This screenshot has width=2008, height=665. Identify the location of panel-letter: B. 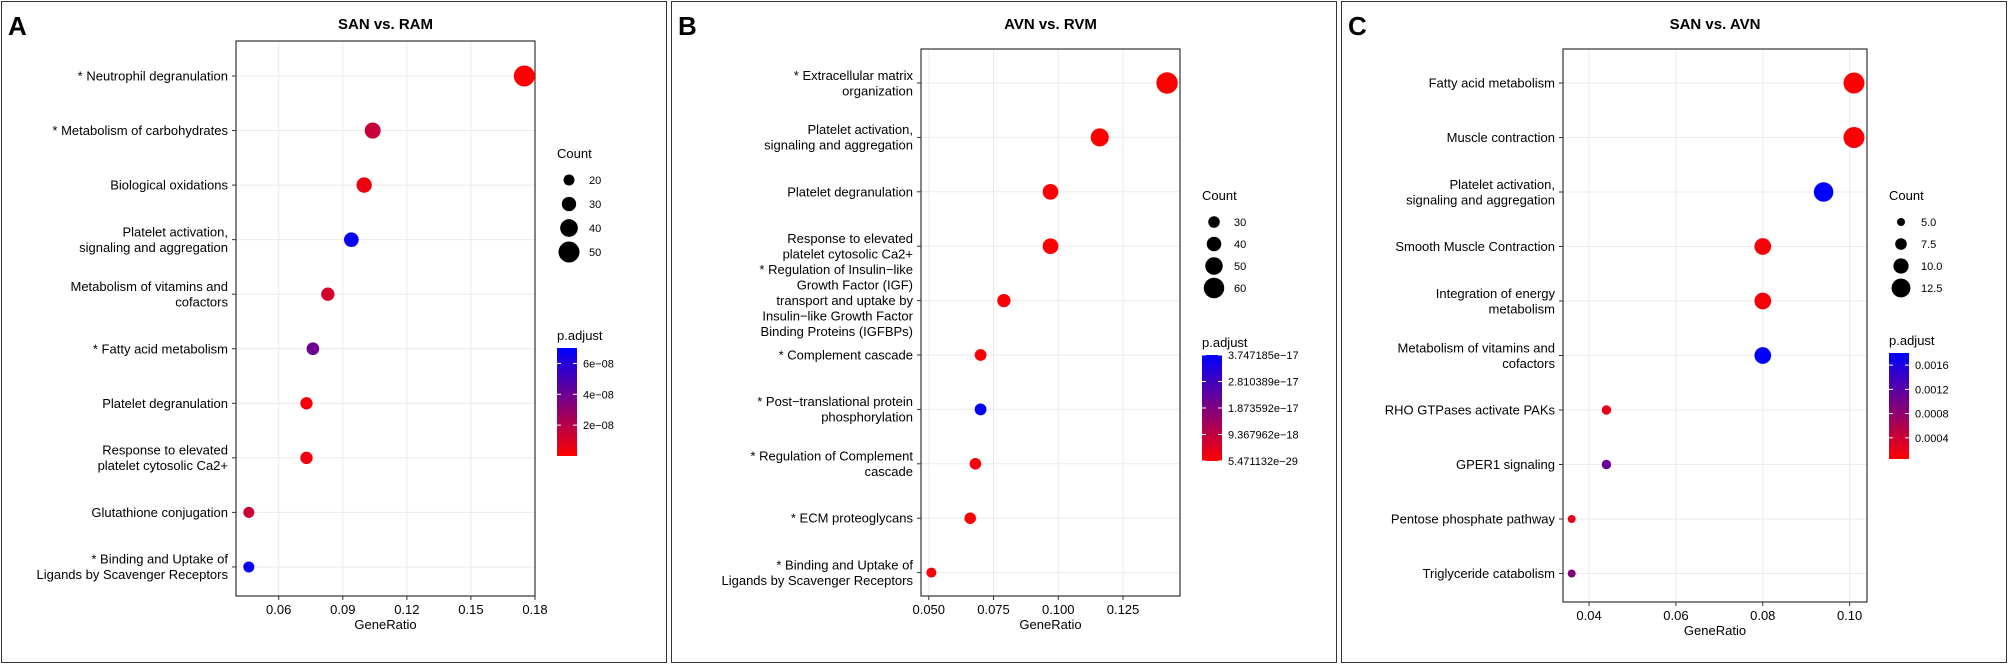
(687, 26).